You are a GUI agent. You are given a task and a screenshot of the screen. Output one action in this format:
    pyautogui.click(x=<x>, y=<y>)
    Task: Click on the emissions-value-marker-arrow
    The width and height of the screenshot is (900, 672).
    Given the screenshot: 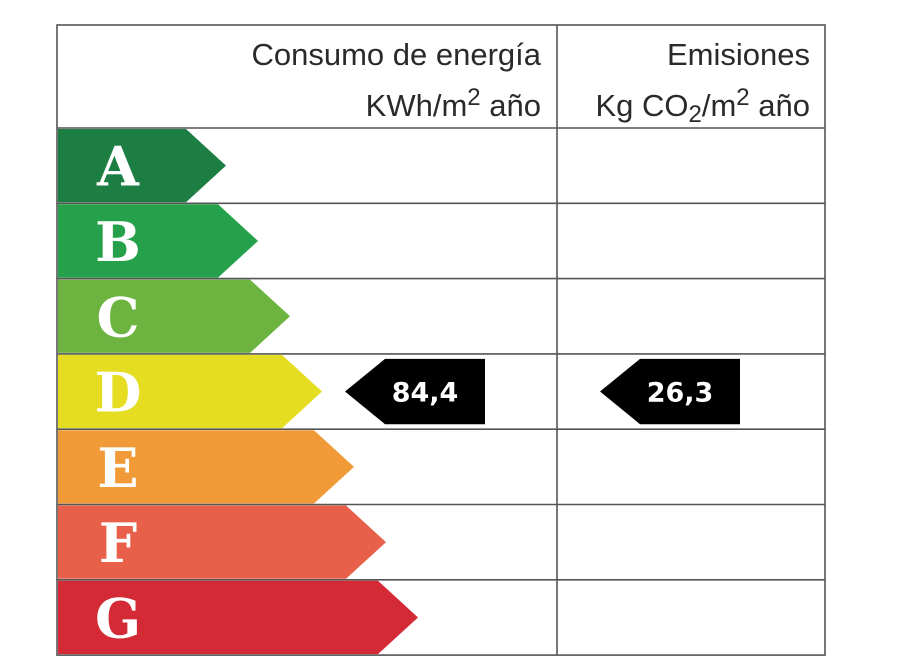 What is the action you would take?
    pyautogui.click(x=670, y=391)
    